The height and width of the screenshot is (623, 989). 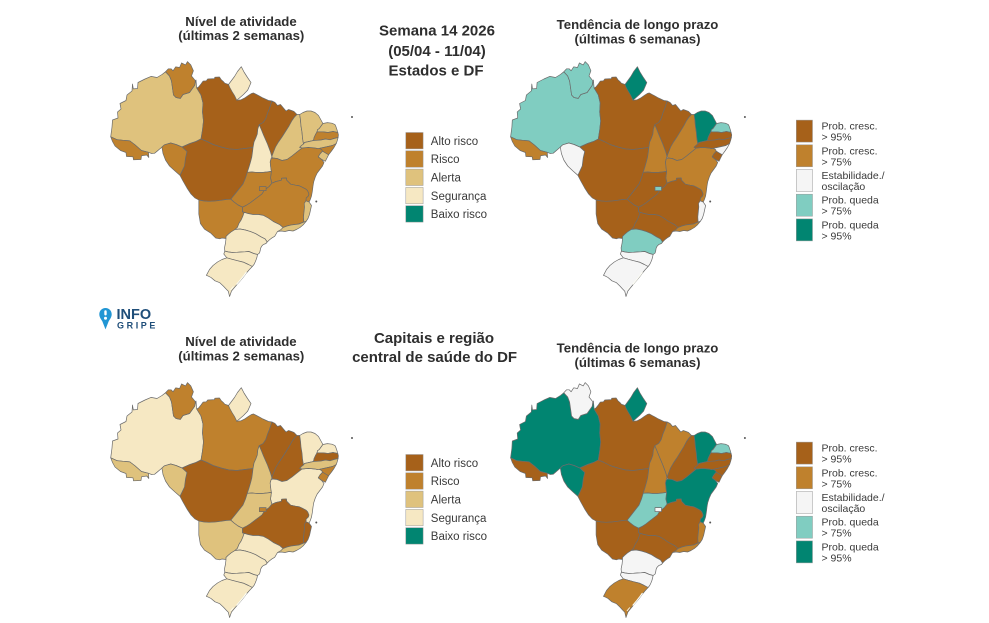 What do you see at coordinates (437, 30) in the screenshot?
I see `svg-text: Semana 14 2026` at bounding box center [437, 30].